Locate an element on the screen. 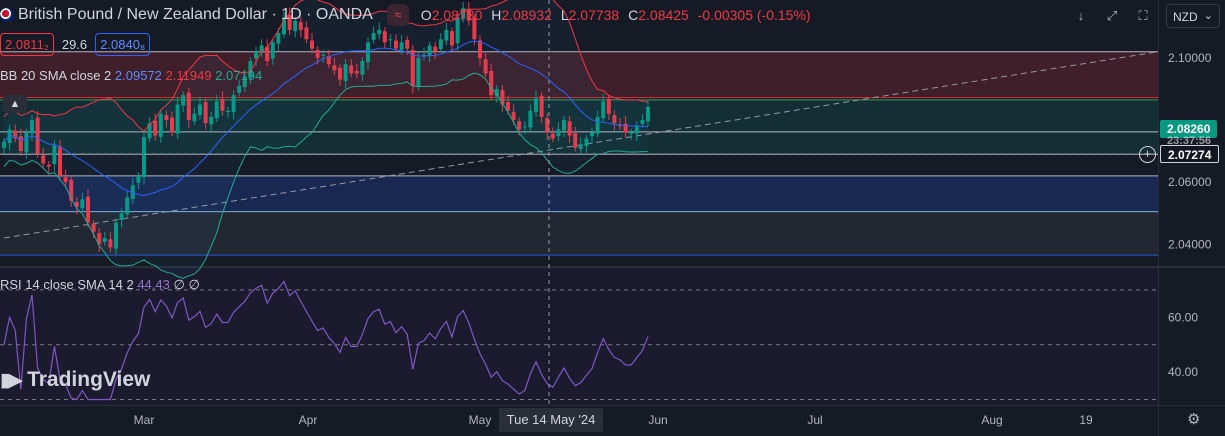  buy-price-button: 2.0840₈ is located at coordinates (123, 44).